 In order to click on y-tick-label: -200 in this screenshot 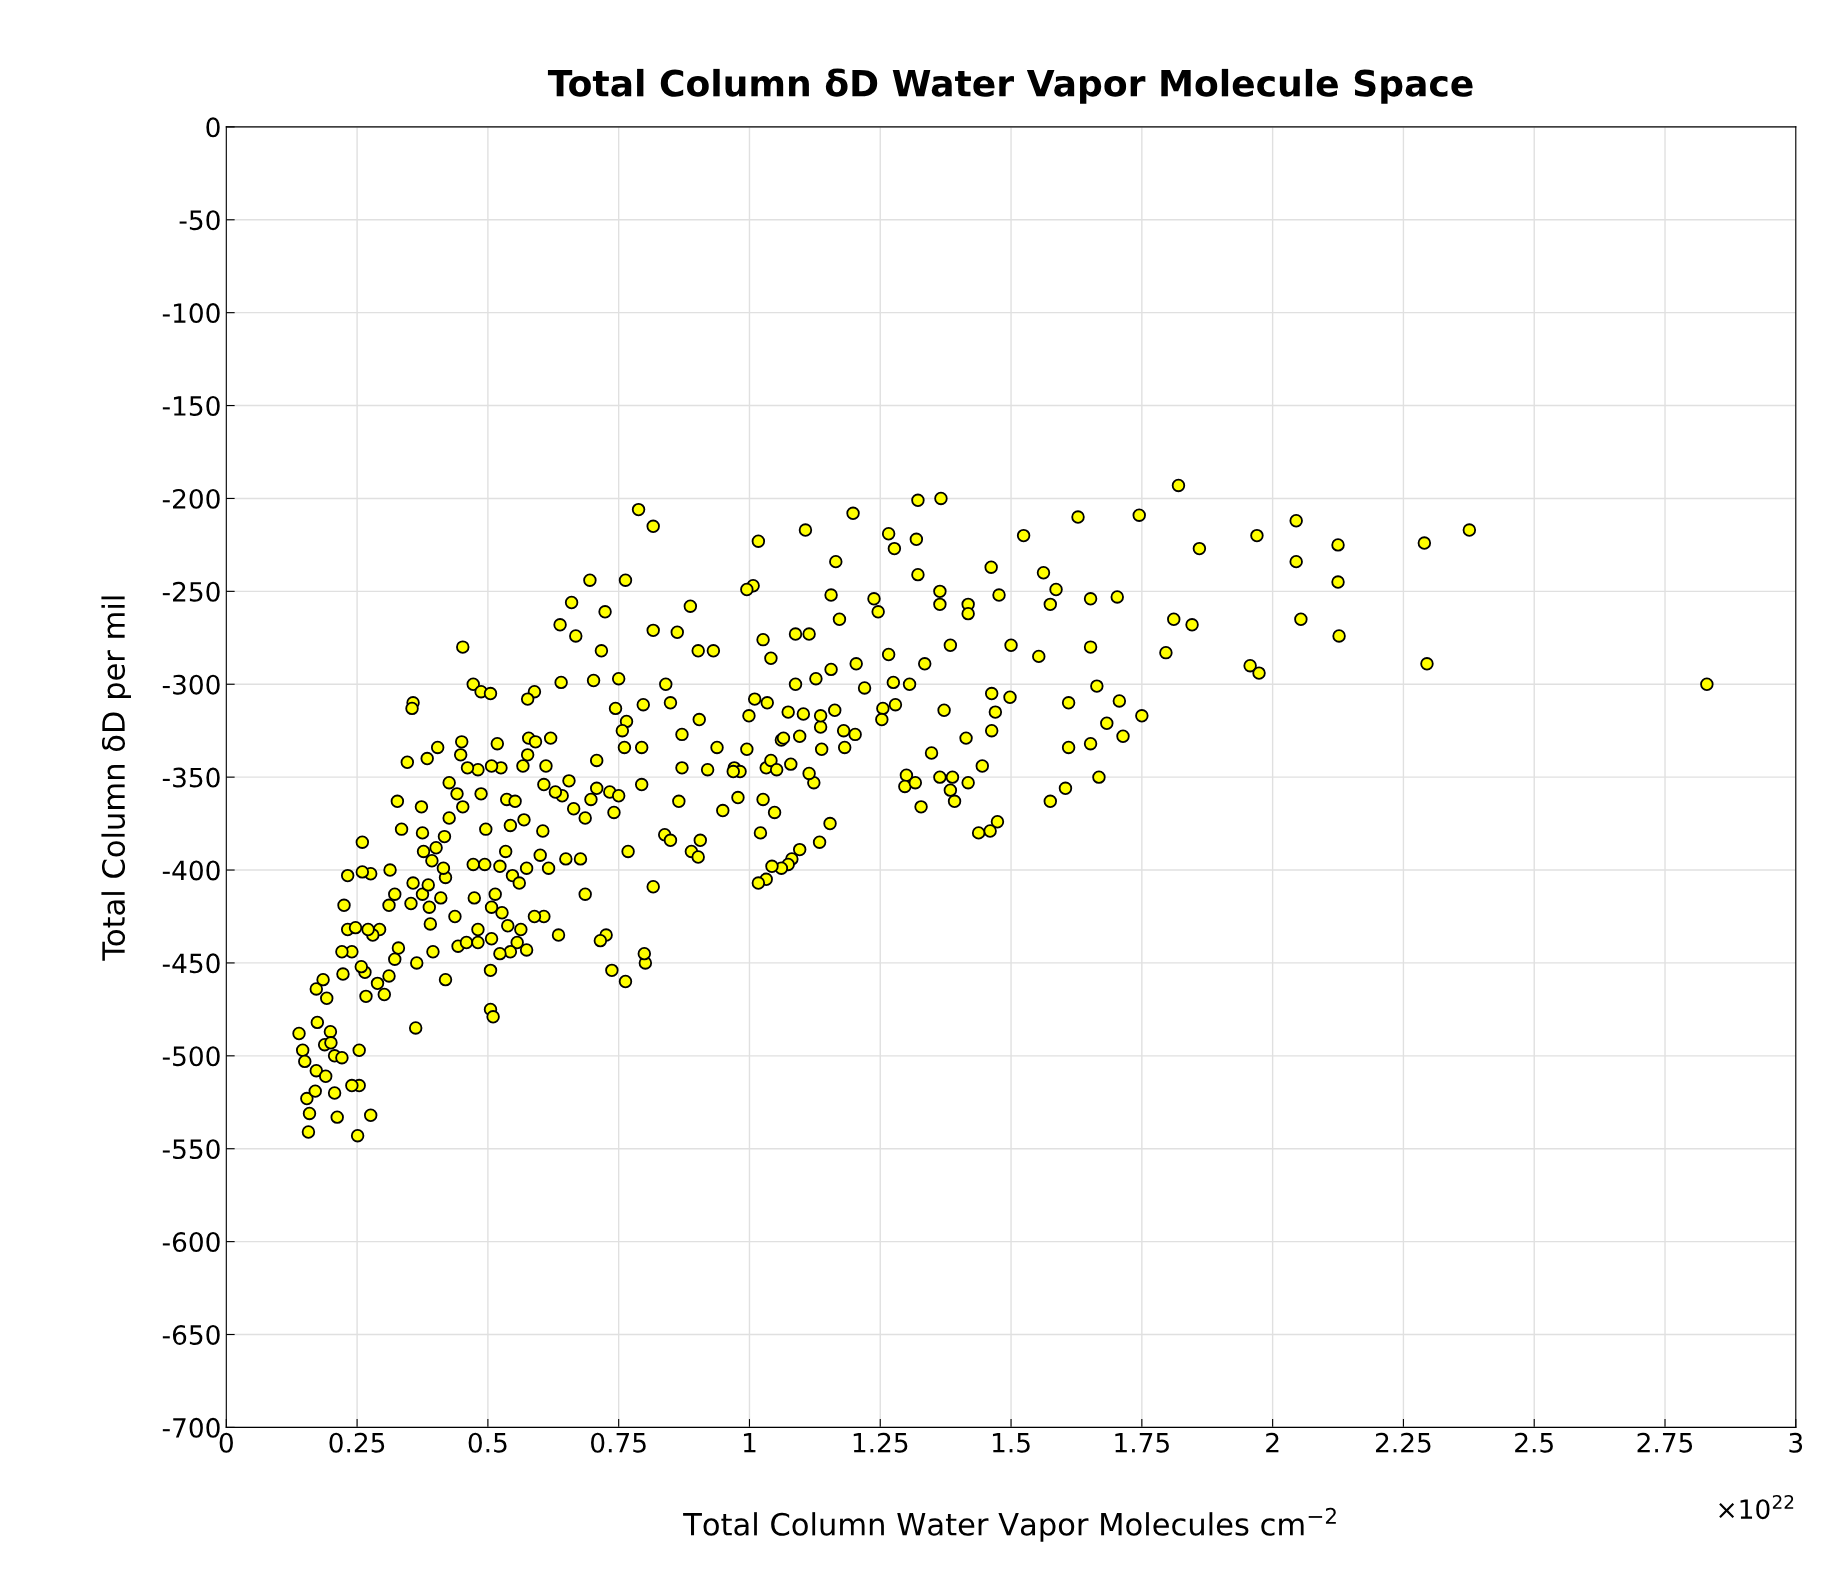, I will do `click(191, 498)`.